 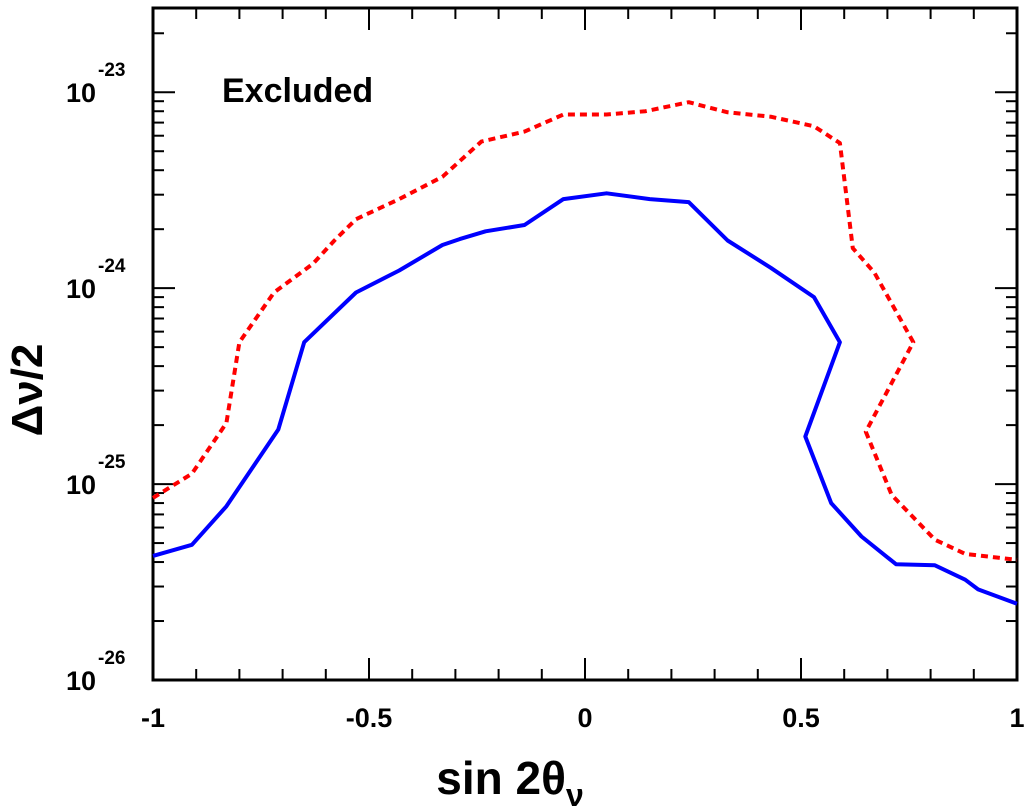 I want to click on x-axis-title: sin 2θν, so click(x=510, y=782).